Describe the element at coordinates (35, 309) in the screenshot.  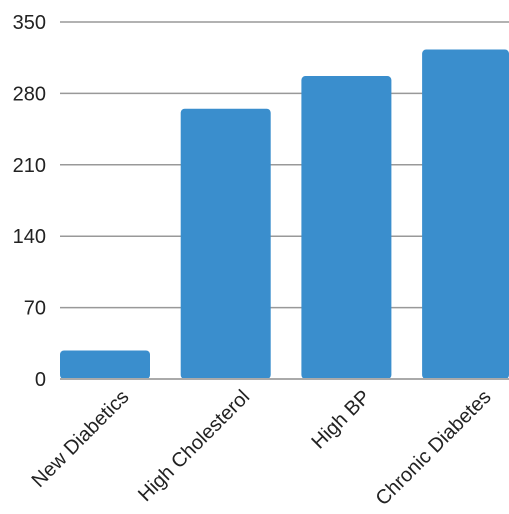
I see `y-tick-label: 70` at that location.